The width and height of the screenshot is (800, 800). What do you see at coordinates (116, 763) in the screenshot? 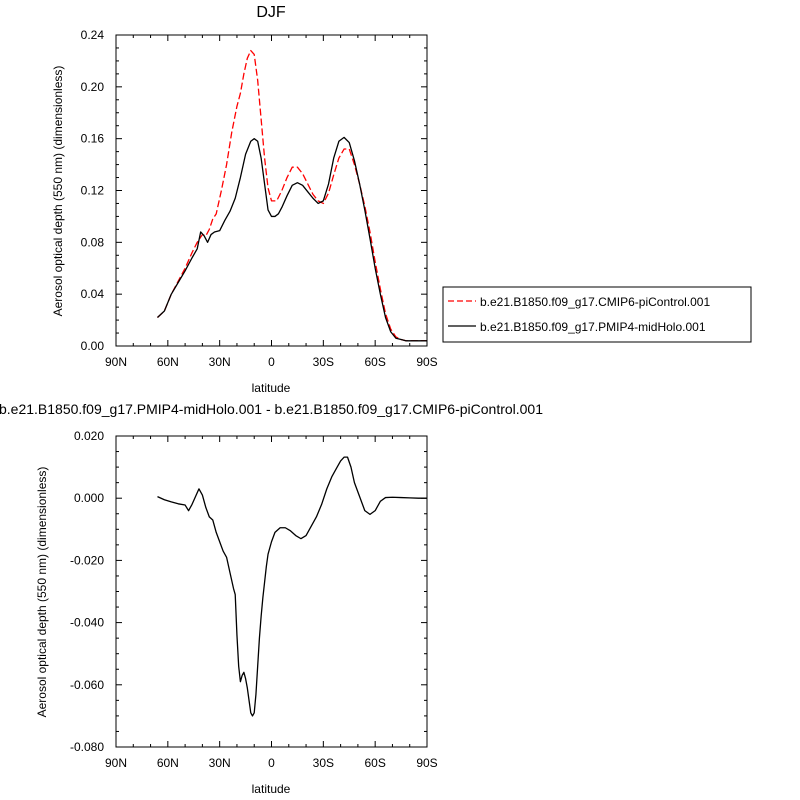
I see `bottom-x-tick-label: 90N` at bounding box center [116, 763].